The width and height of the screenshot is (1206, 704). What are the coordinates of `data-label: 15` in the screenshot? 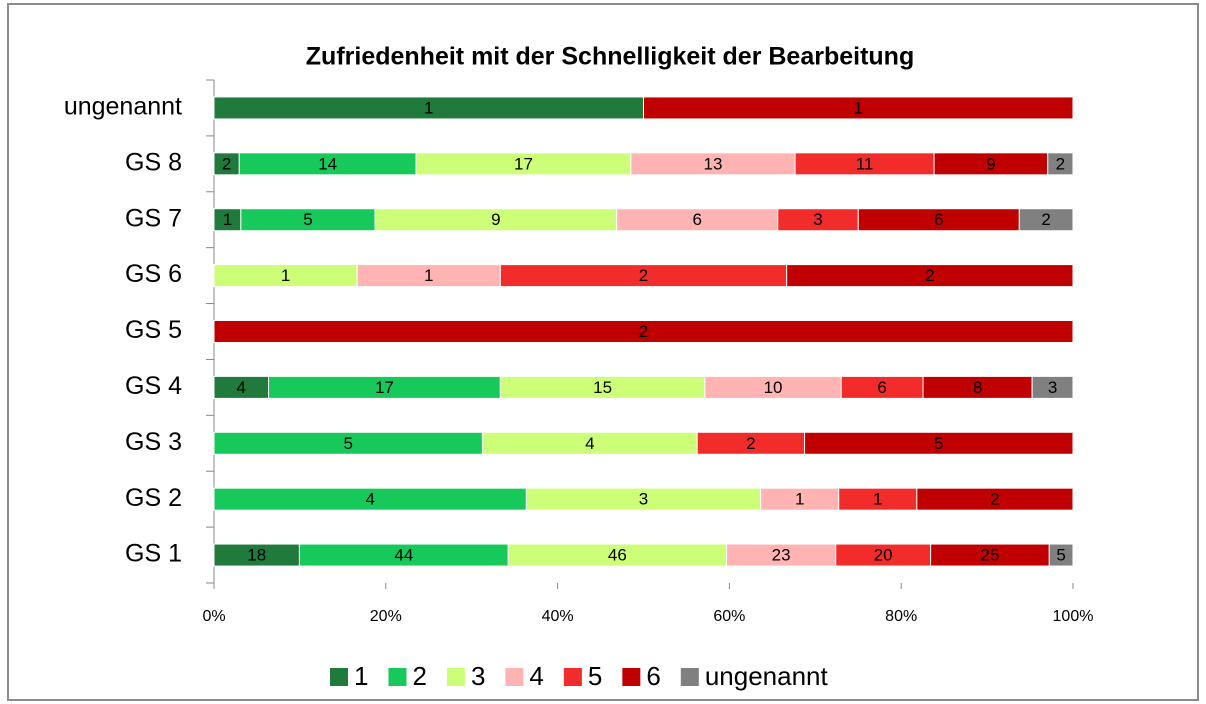 It's located at (602, 387).